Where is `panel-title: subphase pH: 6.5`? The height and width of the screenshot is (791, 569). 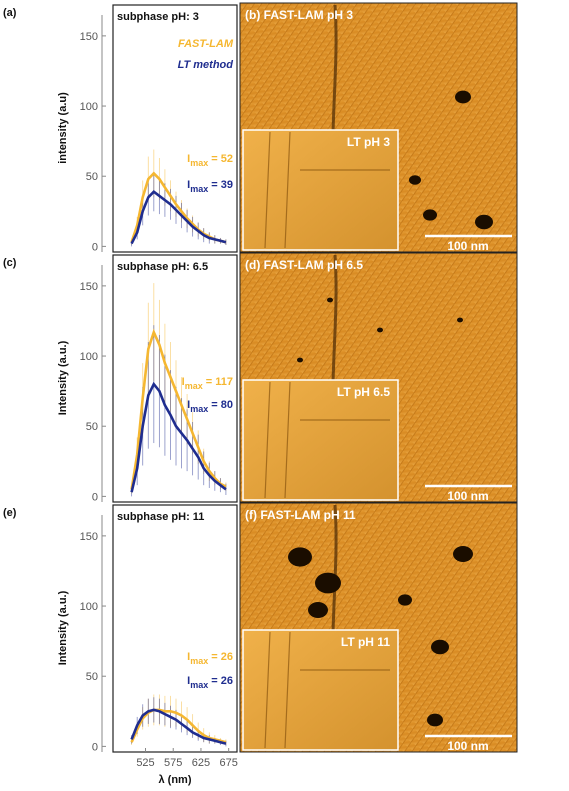 panel-title: subphase pH: 6.5 is located at coordinates (162, 267).